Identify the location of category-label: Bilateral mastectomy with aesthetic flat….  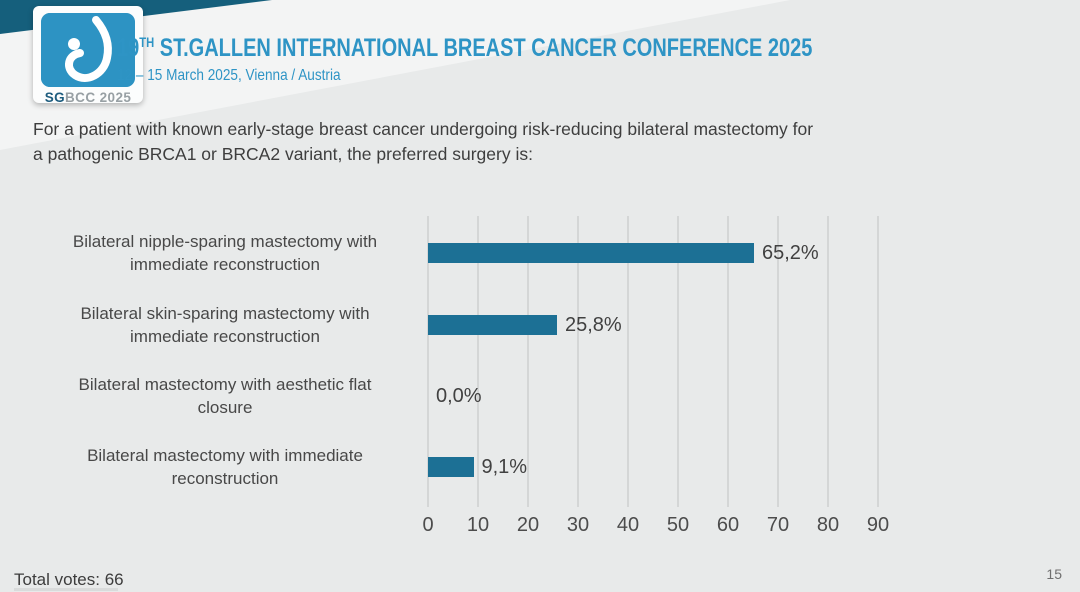
(225, 396).